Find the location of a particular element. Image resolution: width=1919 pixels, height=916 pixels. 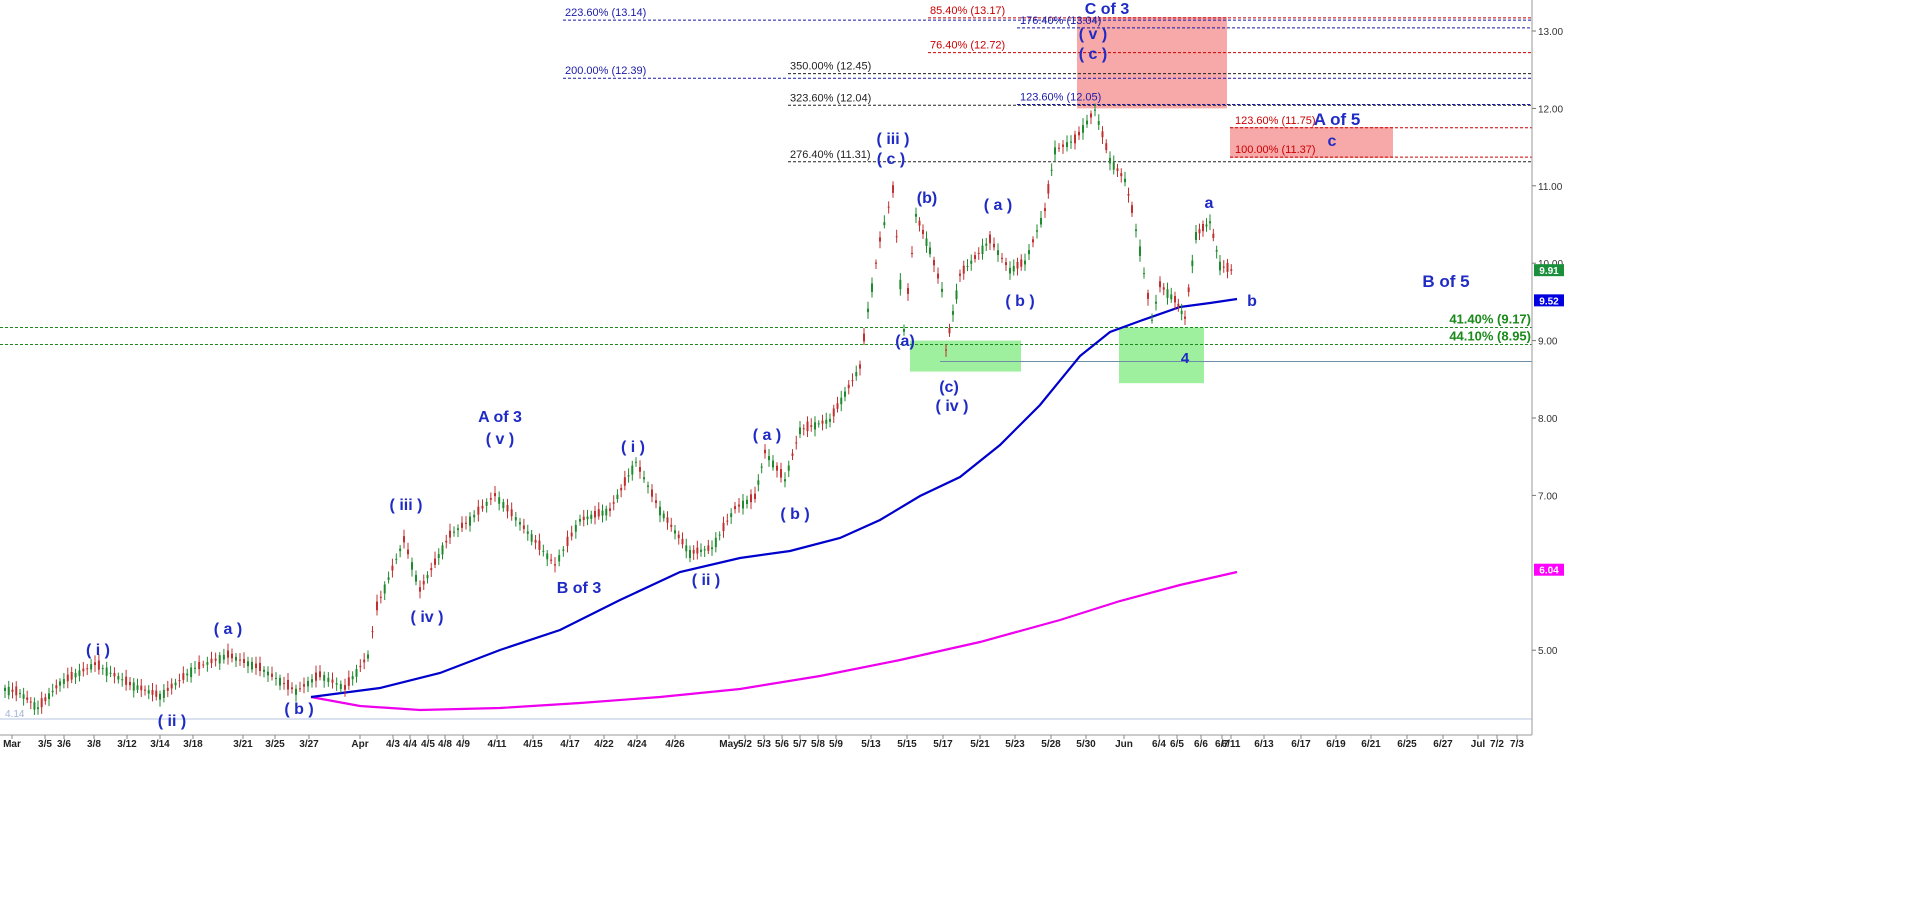

price-tick-label: 12.00 is located at coordinates (1550, 109).